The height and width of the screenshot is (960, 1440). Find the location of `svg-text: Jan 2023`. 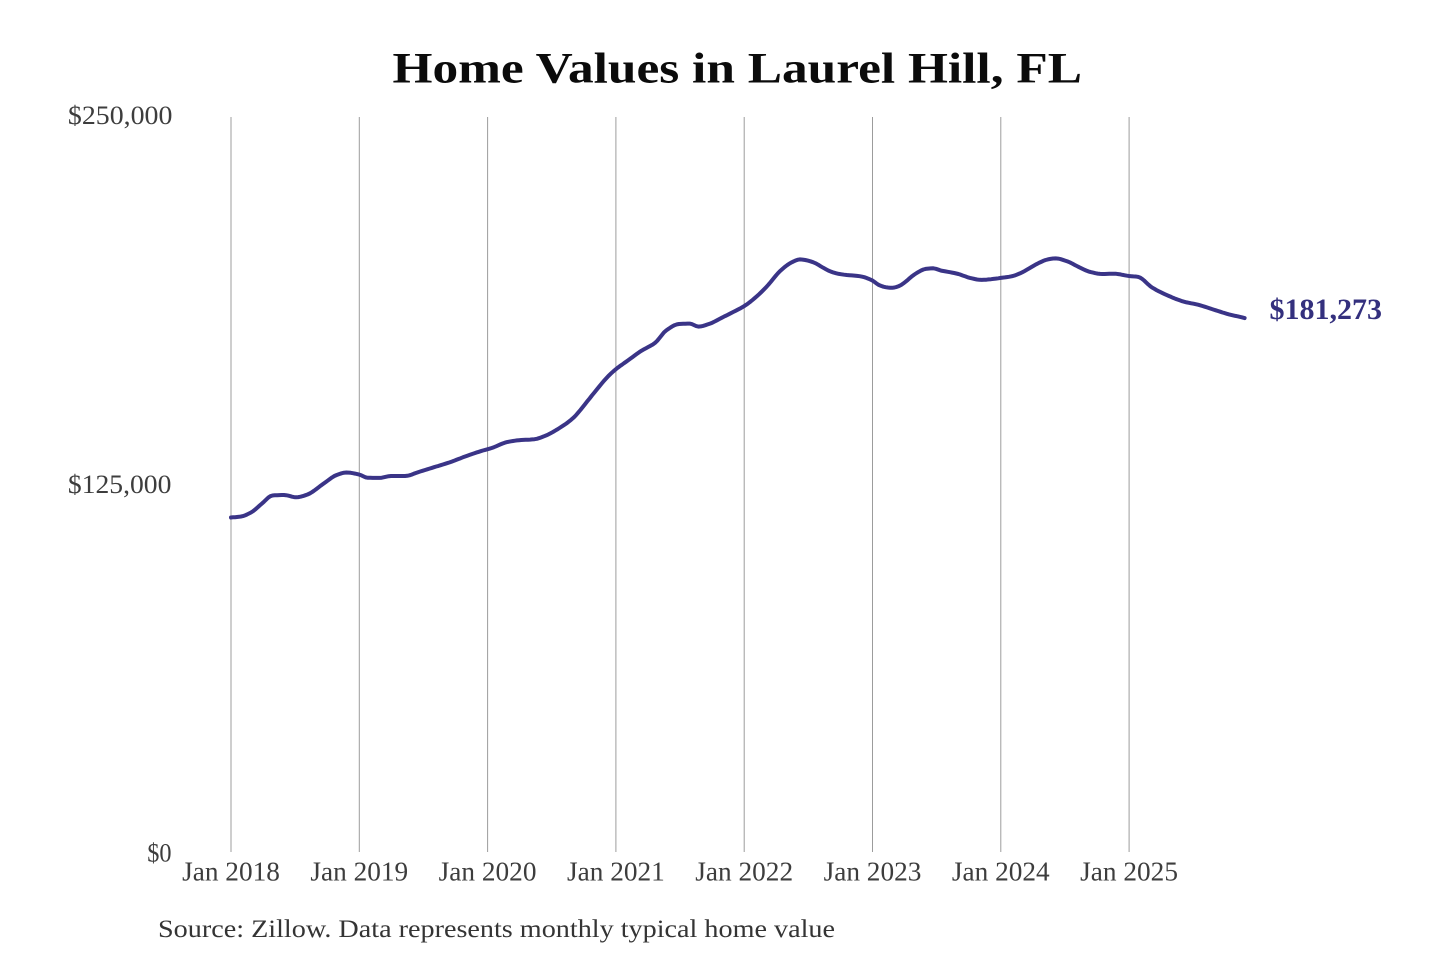

svg-text: Jan 2023 is located at coordinates (873, 871).